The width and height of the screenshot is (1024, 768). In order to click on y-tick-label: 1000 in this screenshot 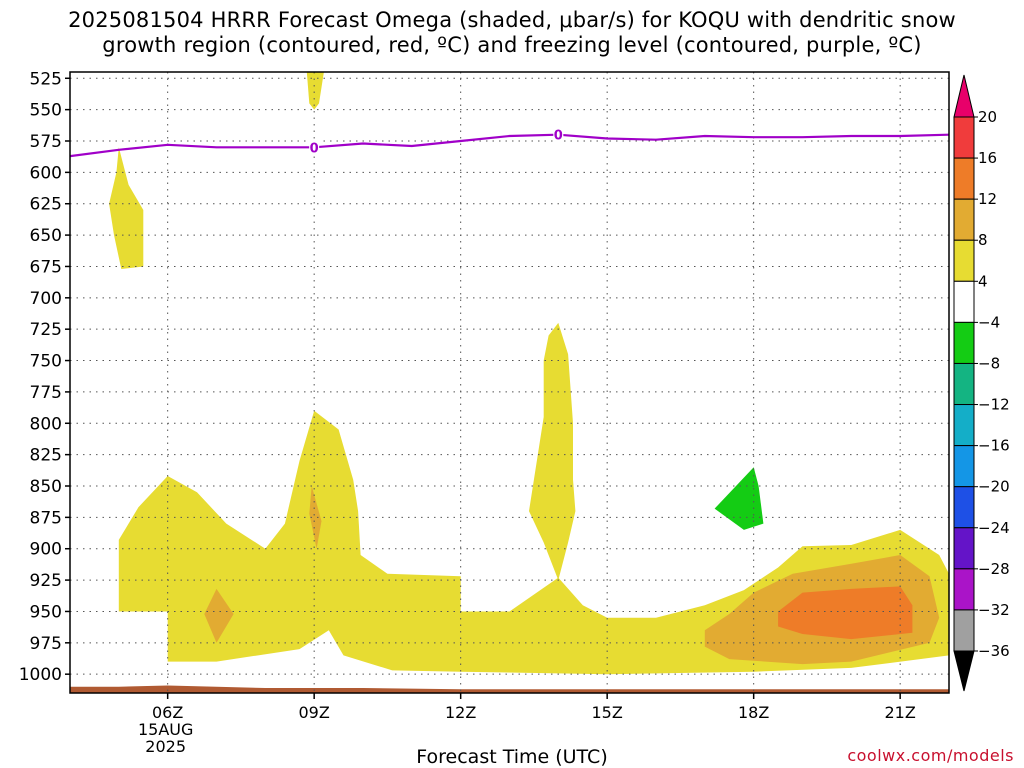, I will do `click(40, 675)`.